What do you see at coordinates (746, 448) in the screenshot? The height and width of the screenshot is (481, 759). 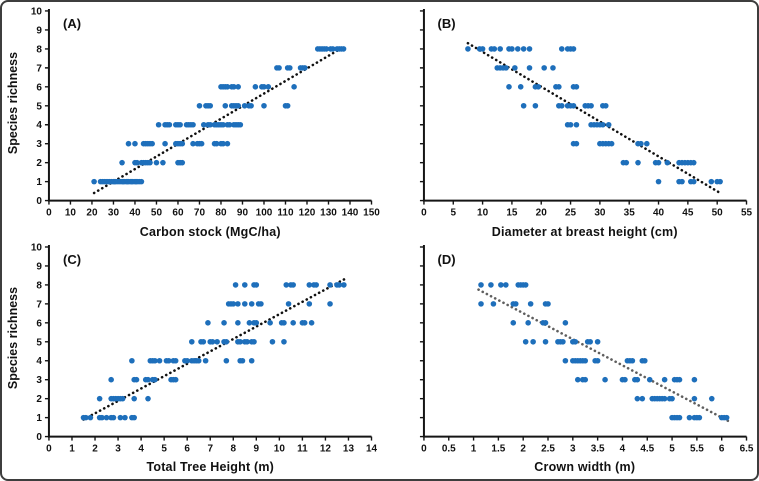 I see `x-tick-label: 6.5` at bounding box center [746, 448].